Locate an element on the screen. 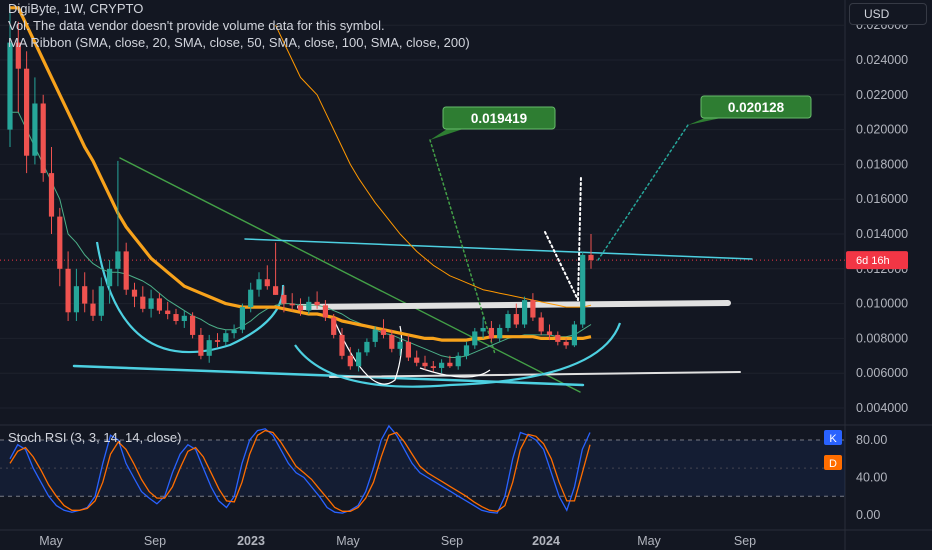  price-tick-label: 0.020000 is located at coordinates (882, 130).